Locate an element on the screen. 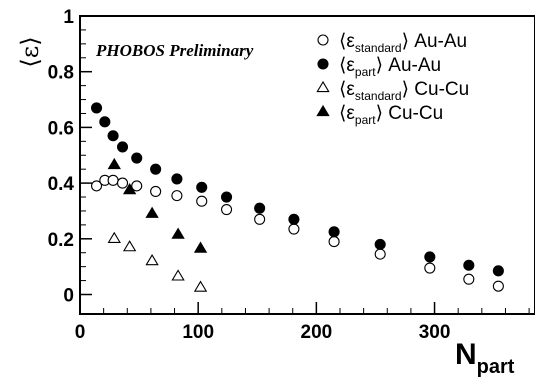  x-tick-label: 300 is located at coordinates (435, 332).